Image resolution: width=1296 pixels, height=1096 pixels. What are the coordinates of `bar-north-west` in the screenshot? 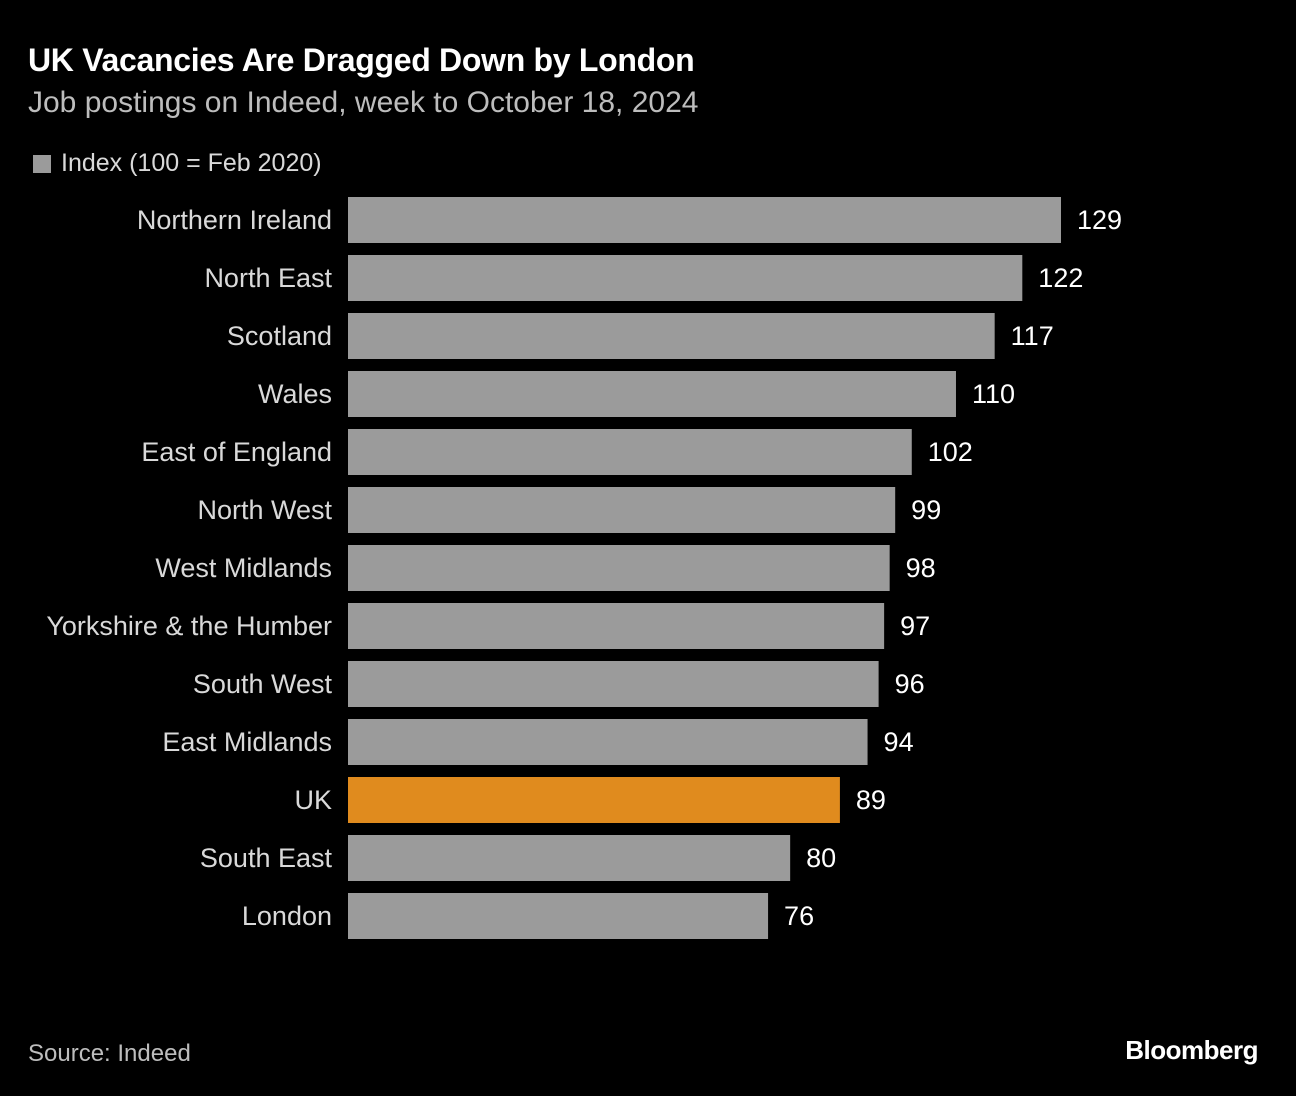 It's located at (622, 510).